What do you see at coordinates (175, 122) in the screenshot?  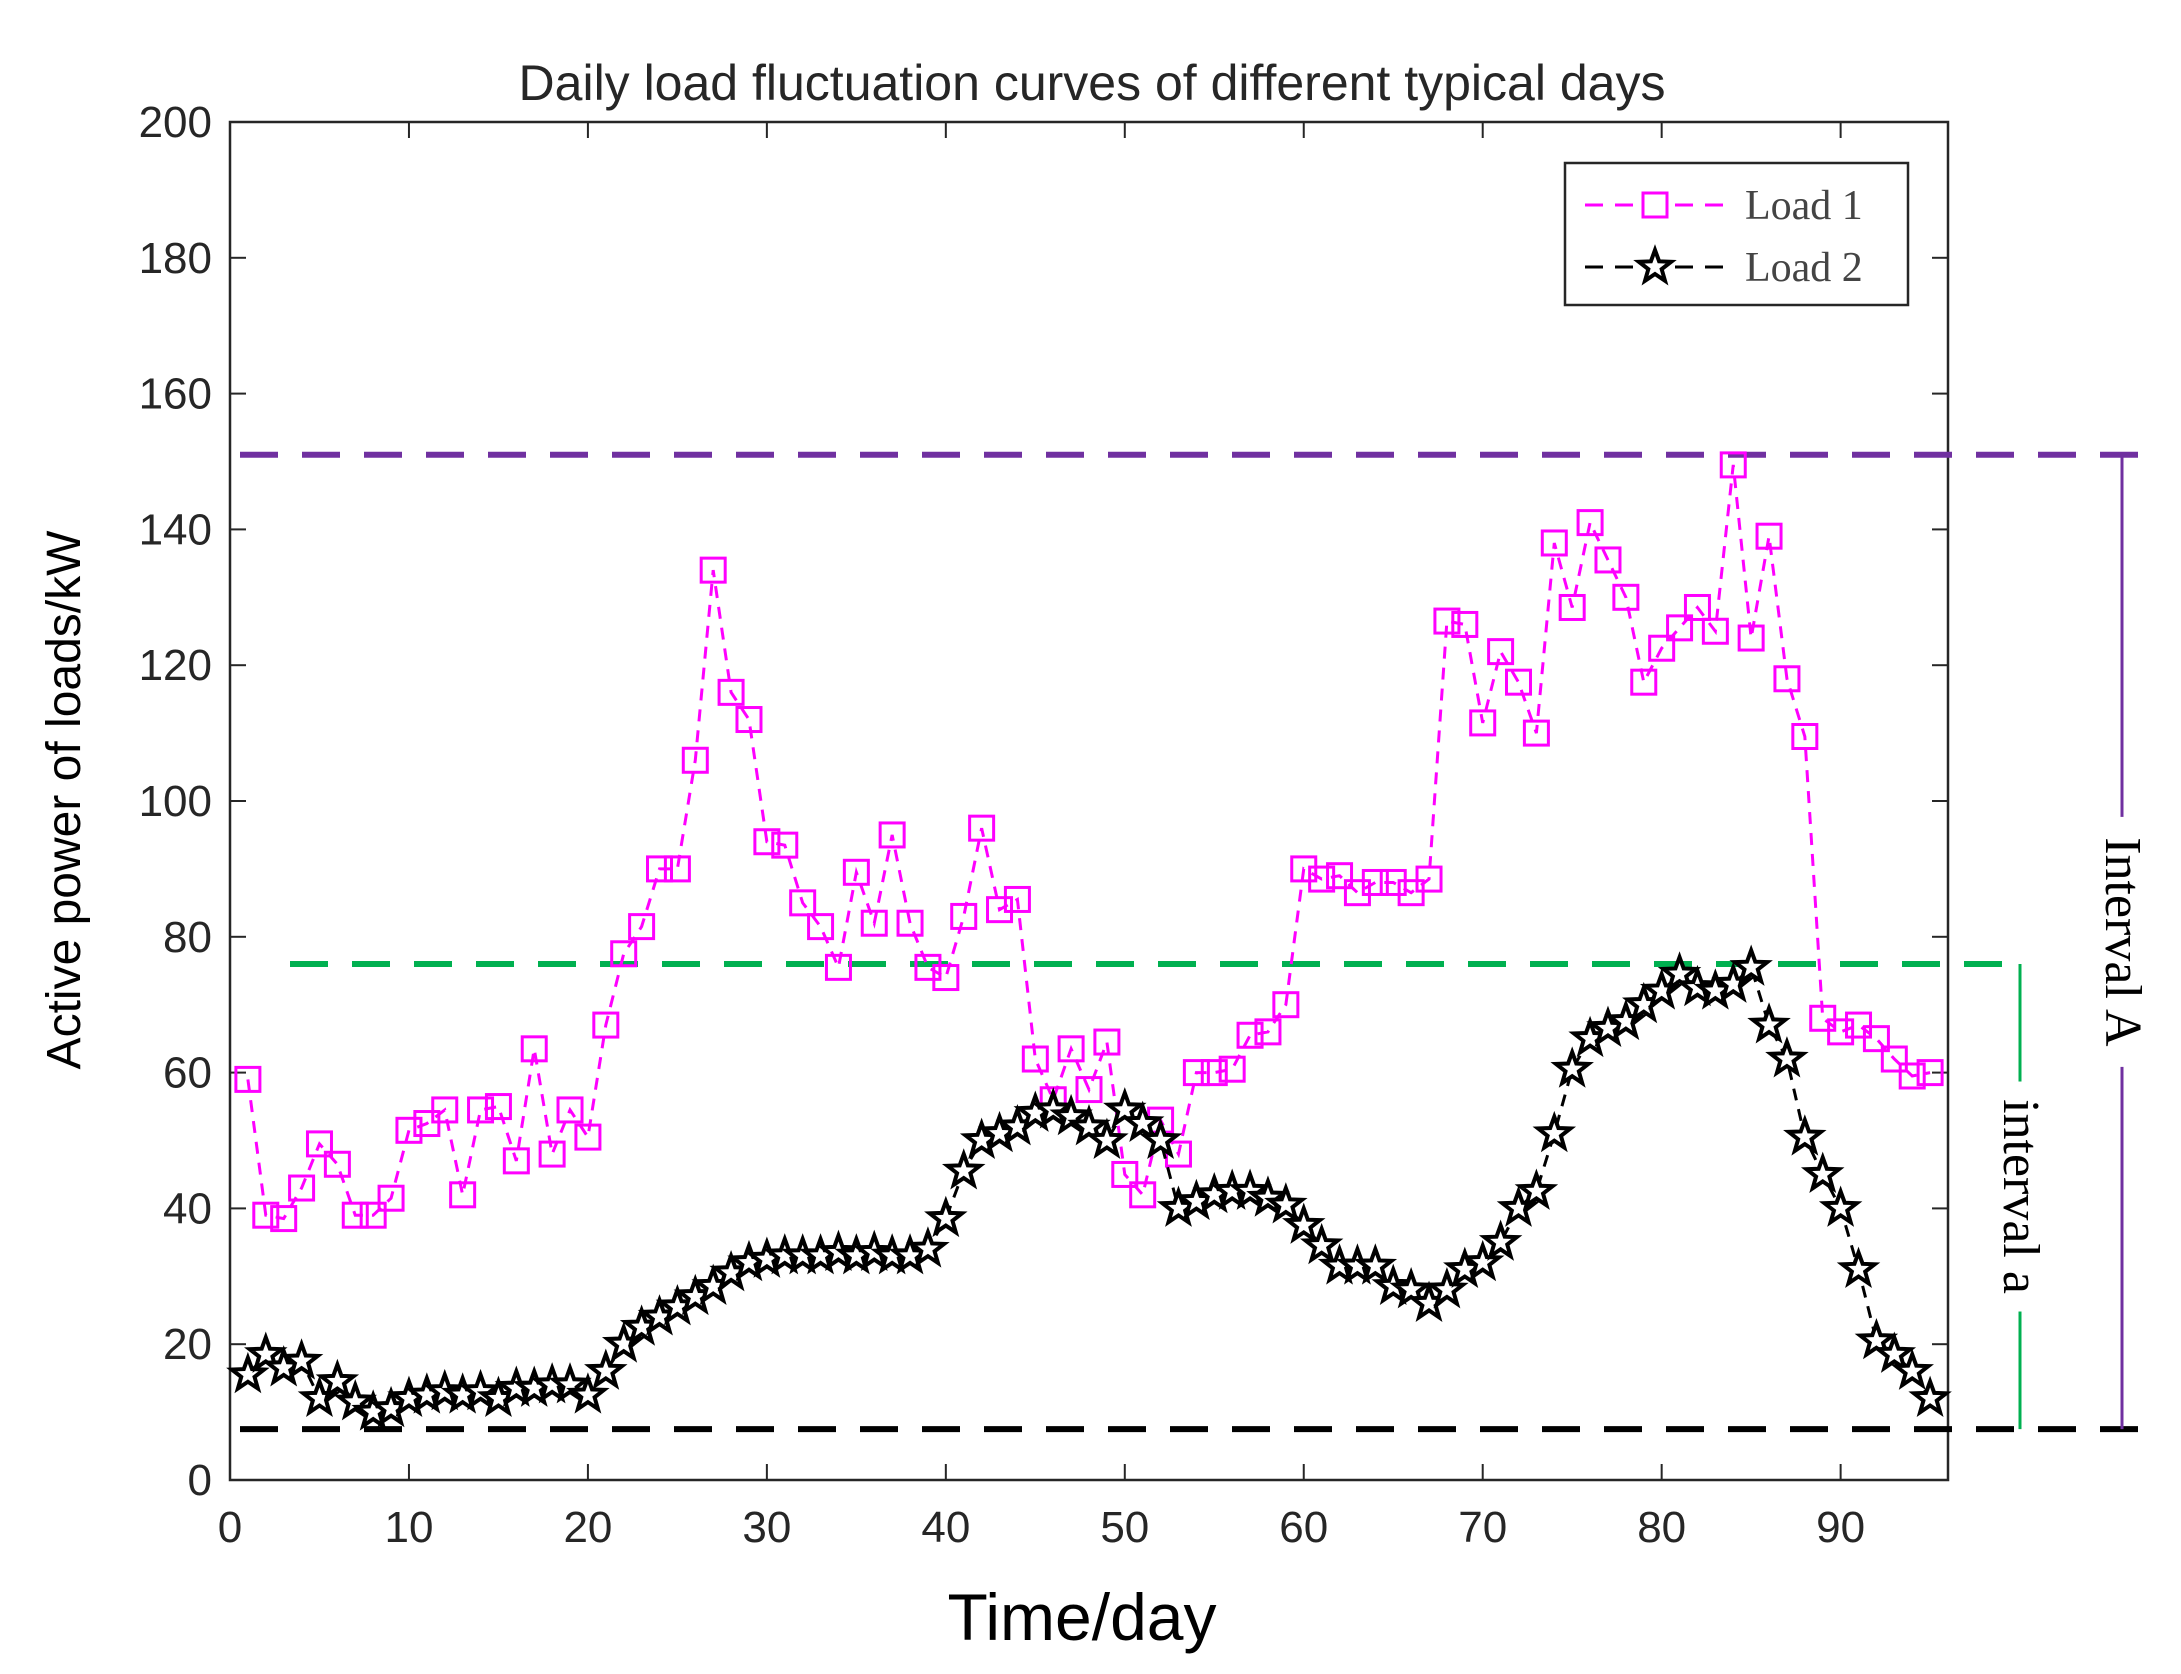 I see `y-tick-label: 200` at bounding box center [175, 122].